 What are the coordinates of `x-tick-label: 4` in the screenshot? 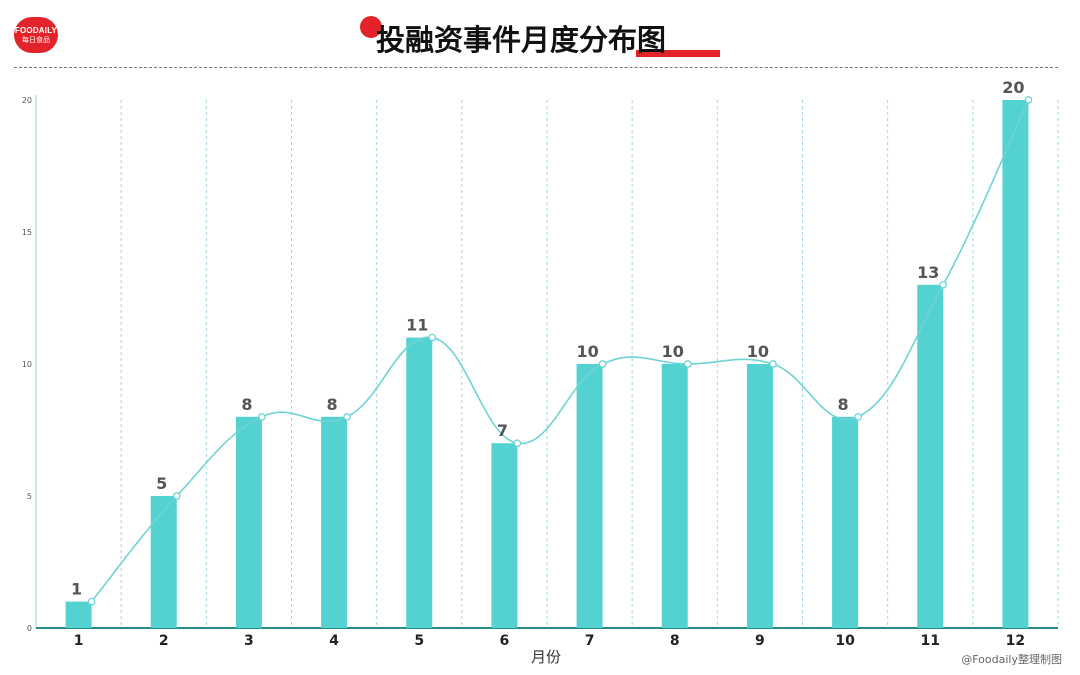 It's located at (334, 641).